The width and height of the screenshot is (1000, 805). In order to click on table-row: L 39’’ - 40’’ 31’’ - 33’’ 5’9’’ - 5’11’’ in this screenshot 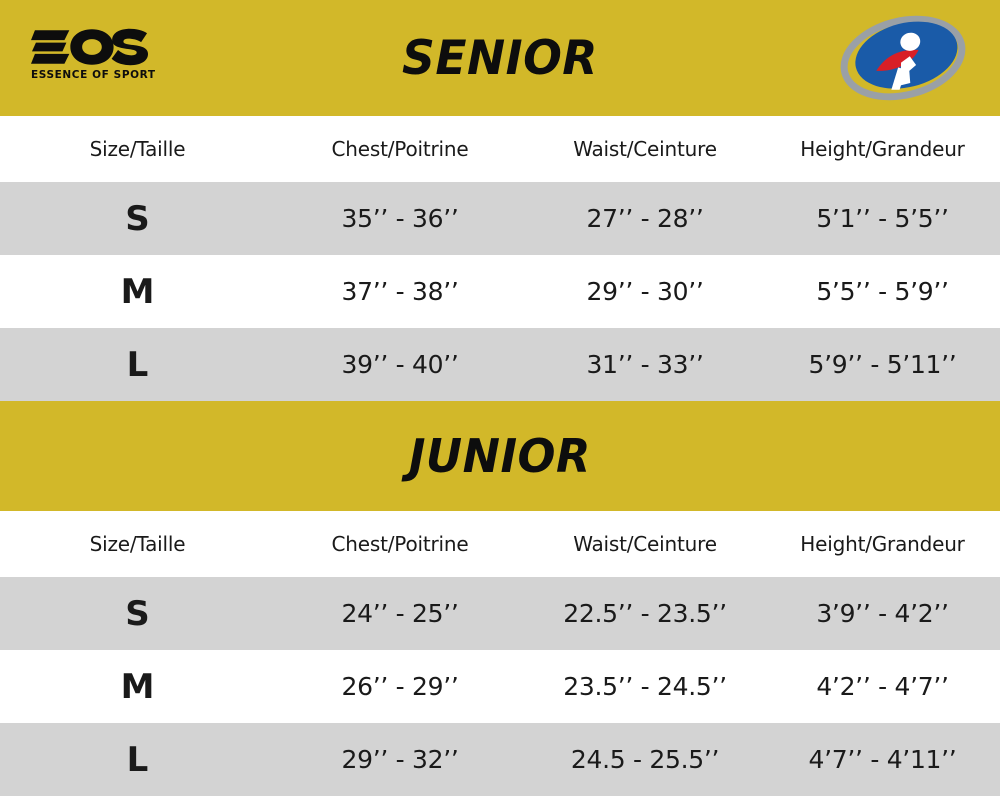, I will do `click(500, 364)`.